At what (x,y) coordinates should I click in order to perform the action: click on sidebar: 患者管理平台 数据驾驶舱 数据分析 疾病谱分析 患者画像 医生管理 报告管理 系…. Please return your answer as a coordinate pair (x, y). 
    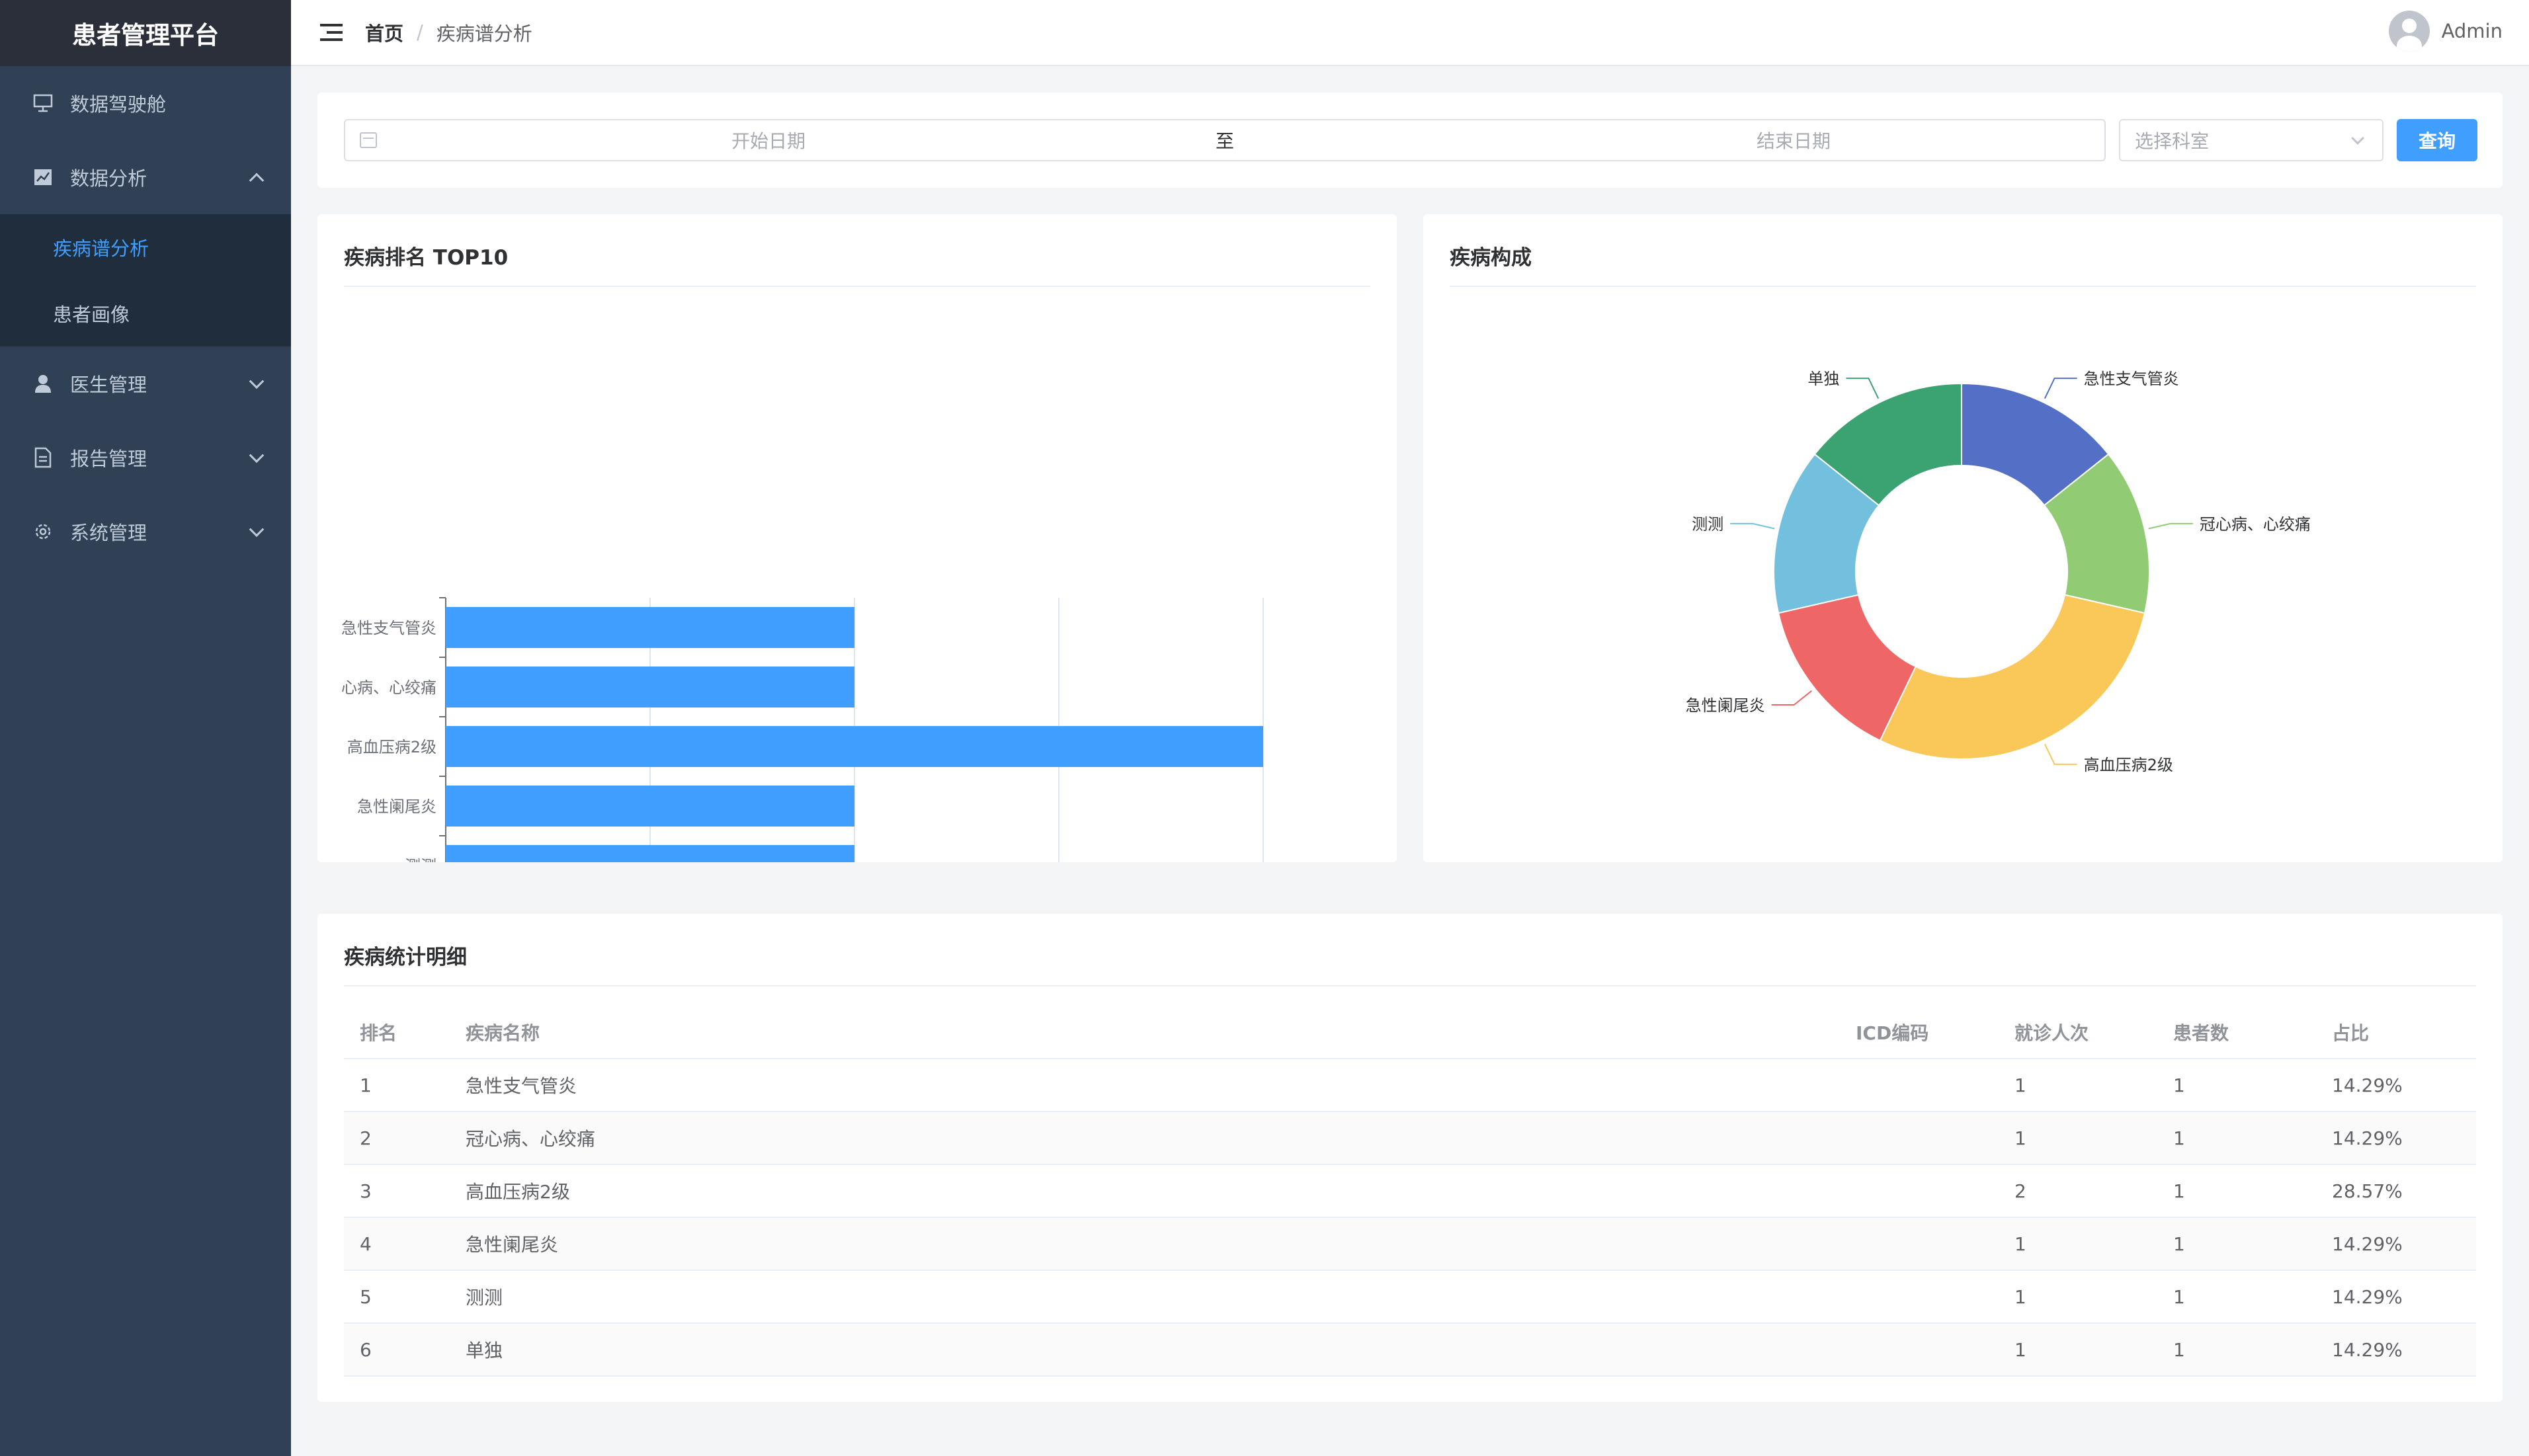
    Looking at the image, I should click on (145, 728).